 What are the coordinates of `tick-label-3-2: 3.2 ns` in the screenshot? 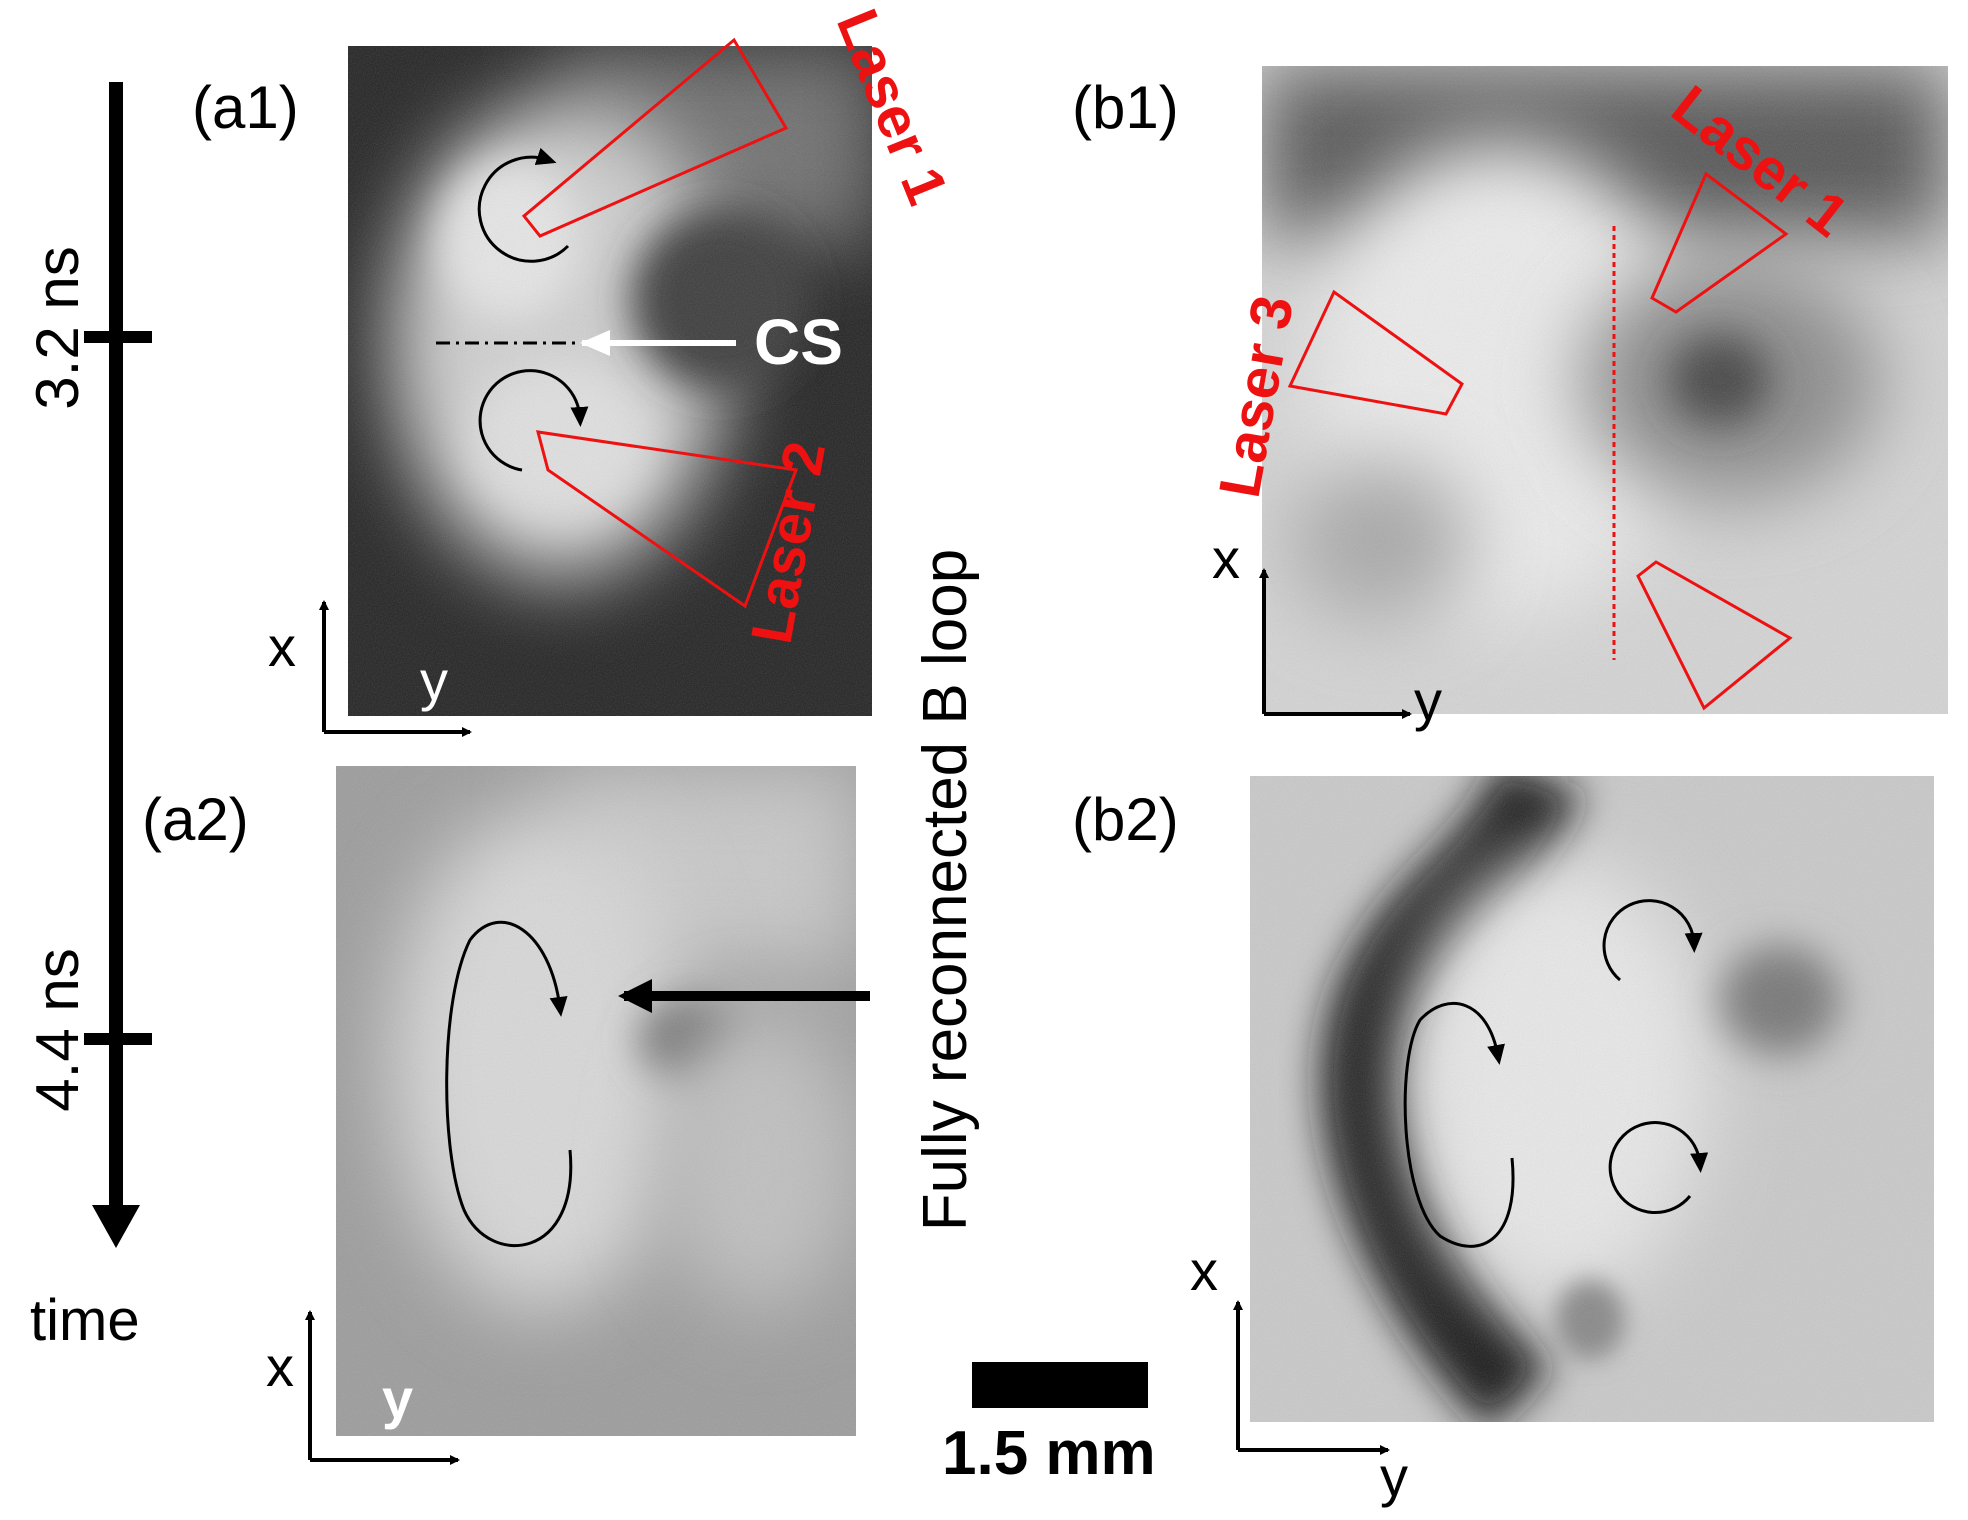 It's located at (57, 327).